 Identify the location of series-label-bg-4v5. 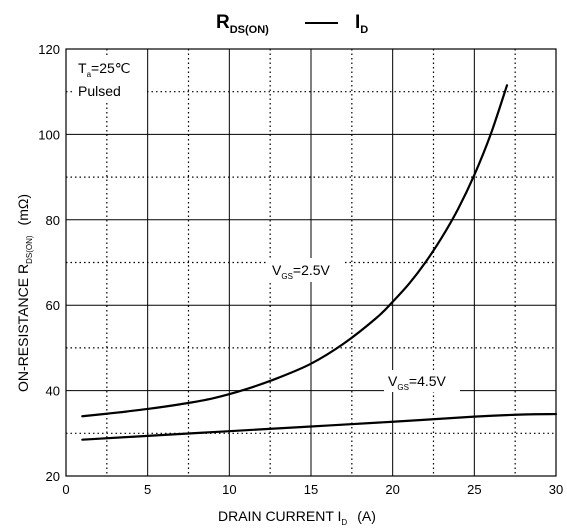
(422, 381).